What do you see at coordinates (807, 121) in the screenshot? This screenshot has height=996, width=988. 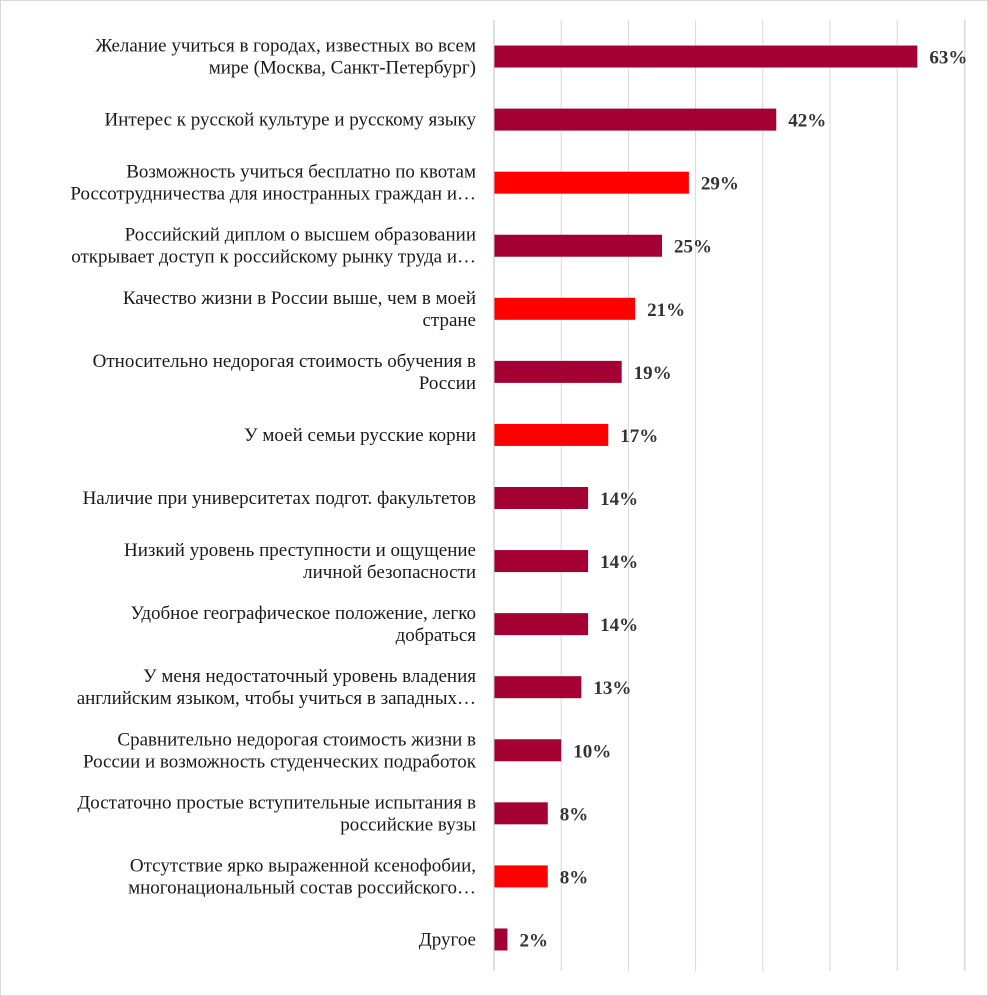 I see `data-label: 42%` at bounding box center [807, 121].